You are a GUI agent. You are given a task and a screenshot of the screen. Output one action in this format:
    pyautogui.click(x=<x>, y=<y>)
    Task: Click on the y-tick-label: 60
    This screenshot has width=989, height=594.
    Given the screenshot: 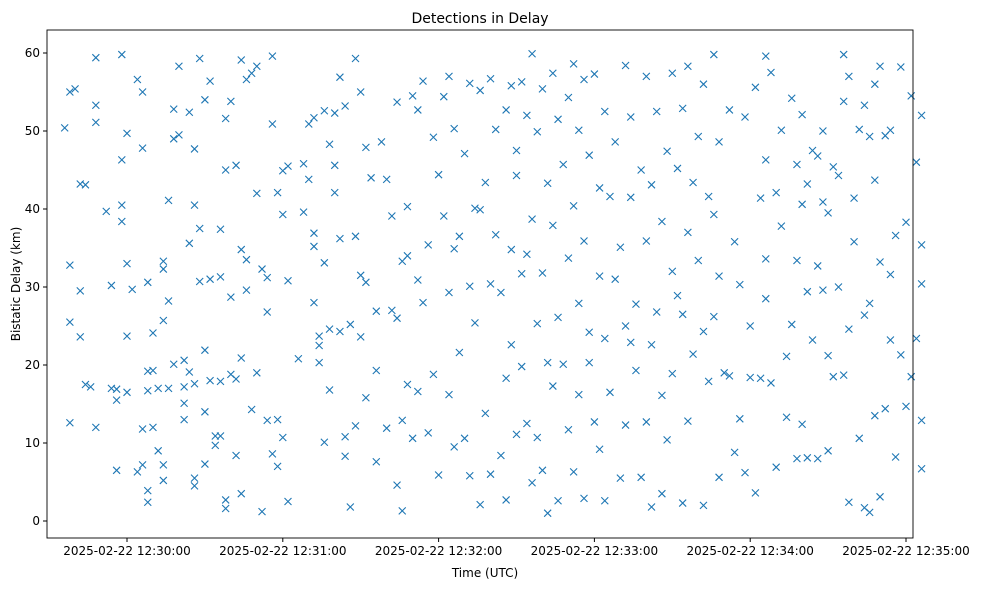 What is the action you would take?
    pyautogui.click(x=32, y=53)
    